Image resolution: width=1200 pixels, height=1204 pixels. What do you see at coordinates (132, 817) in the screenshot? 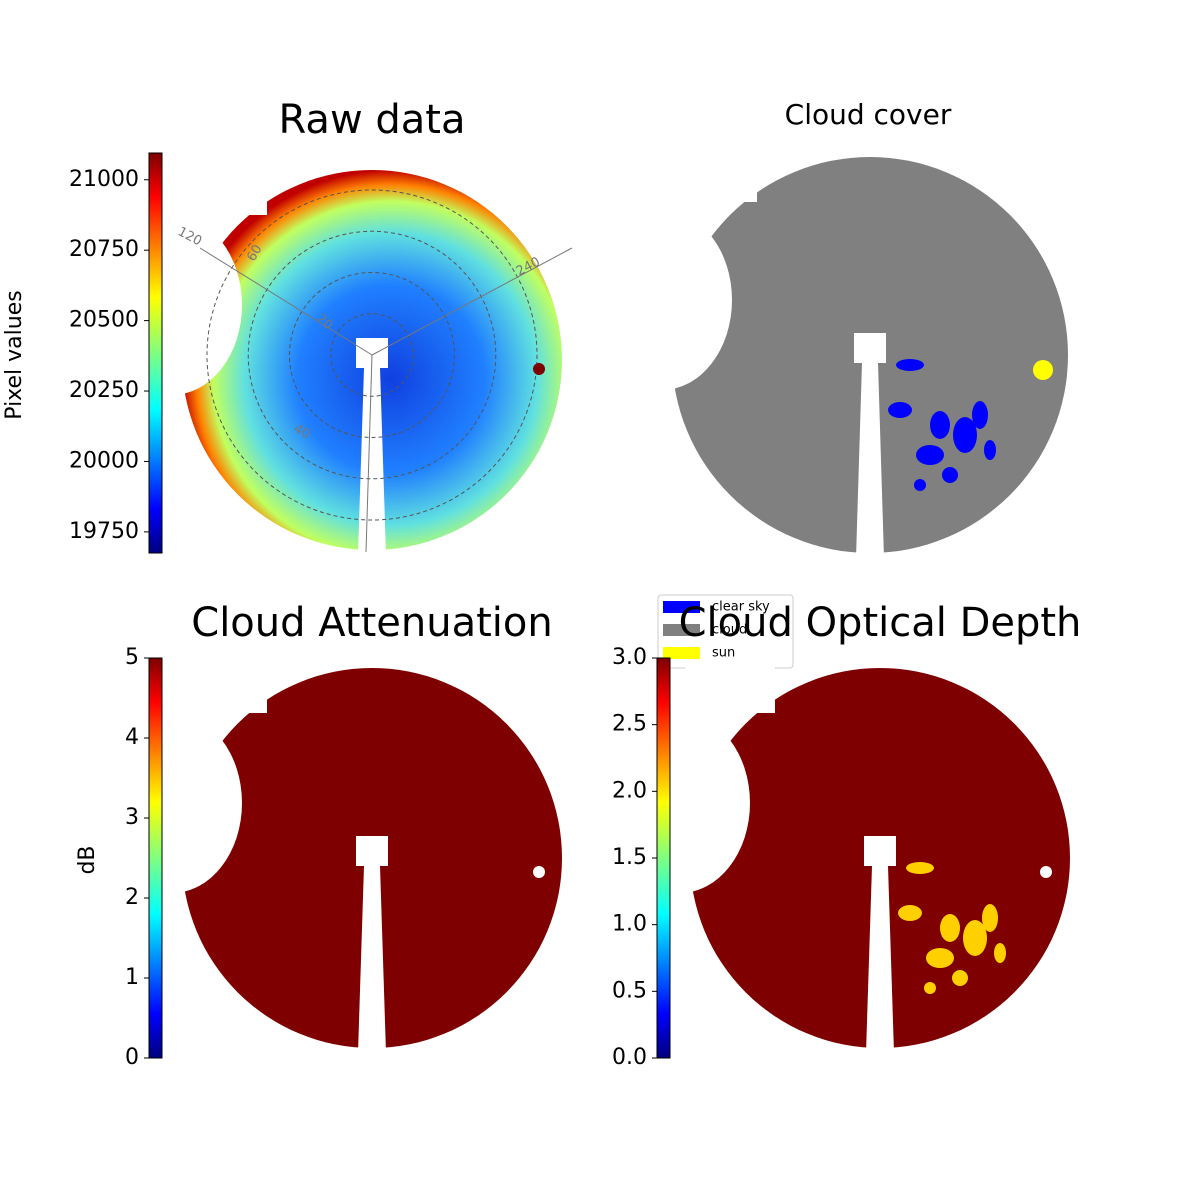
I see `colorbar-tick-label: 3` at bounding box center [132, 817].